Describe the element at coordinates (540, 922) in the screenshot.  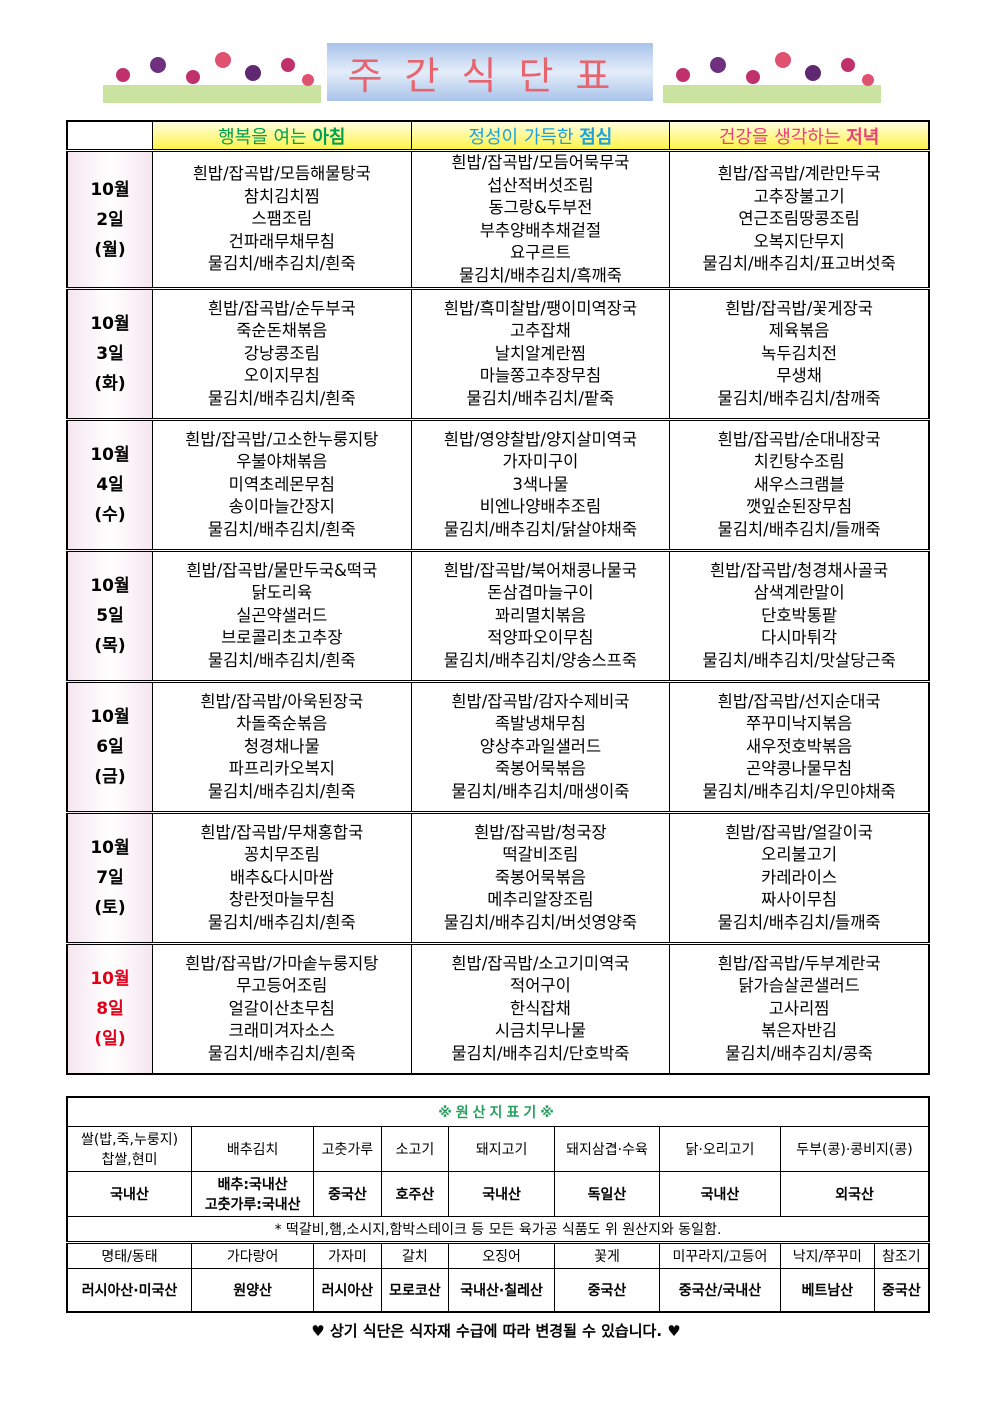
I see `menu-item: 물김치/배추김치/버섯영양죽` at that location.